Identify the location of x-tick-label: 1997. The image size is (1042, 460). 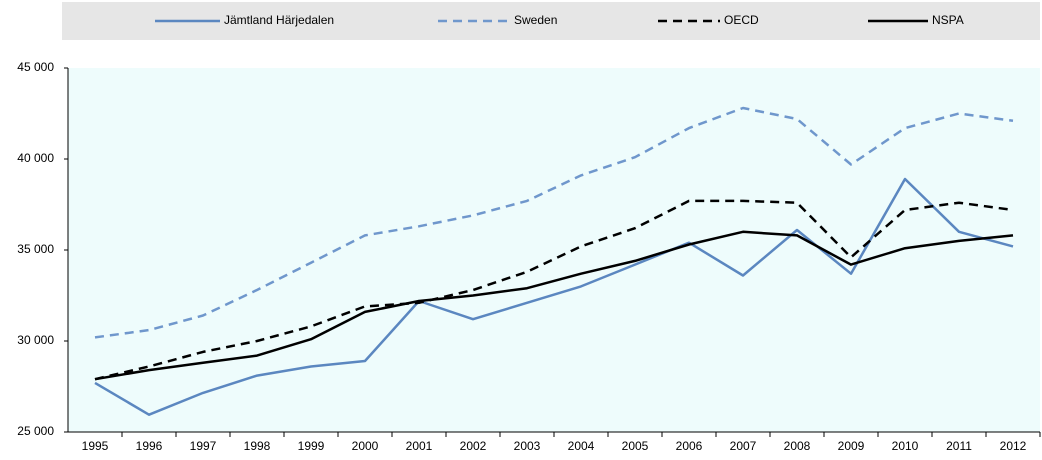
(203, 446).